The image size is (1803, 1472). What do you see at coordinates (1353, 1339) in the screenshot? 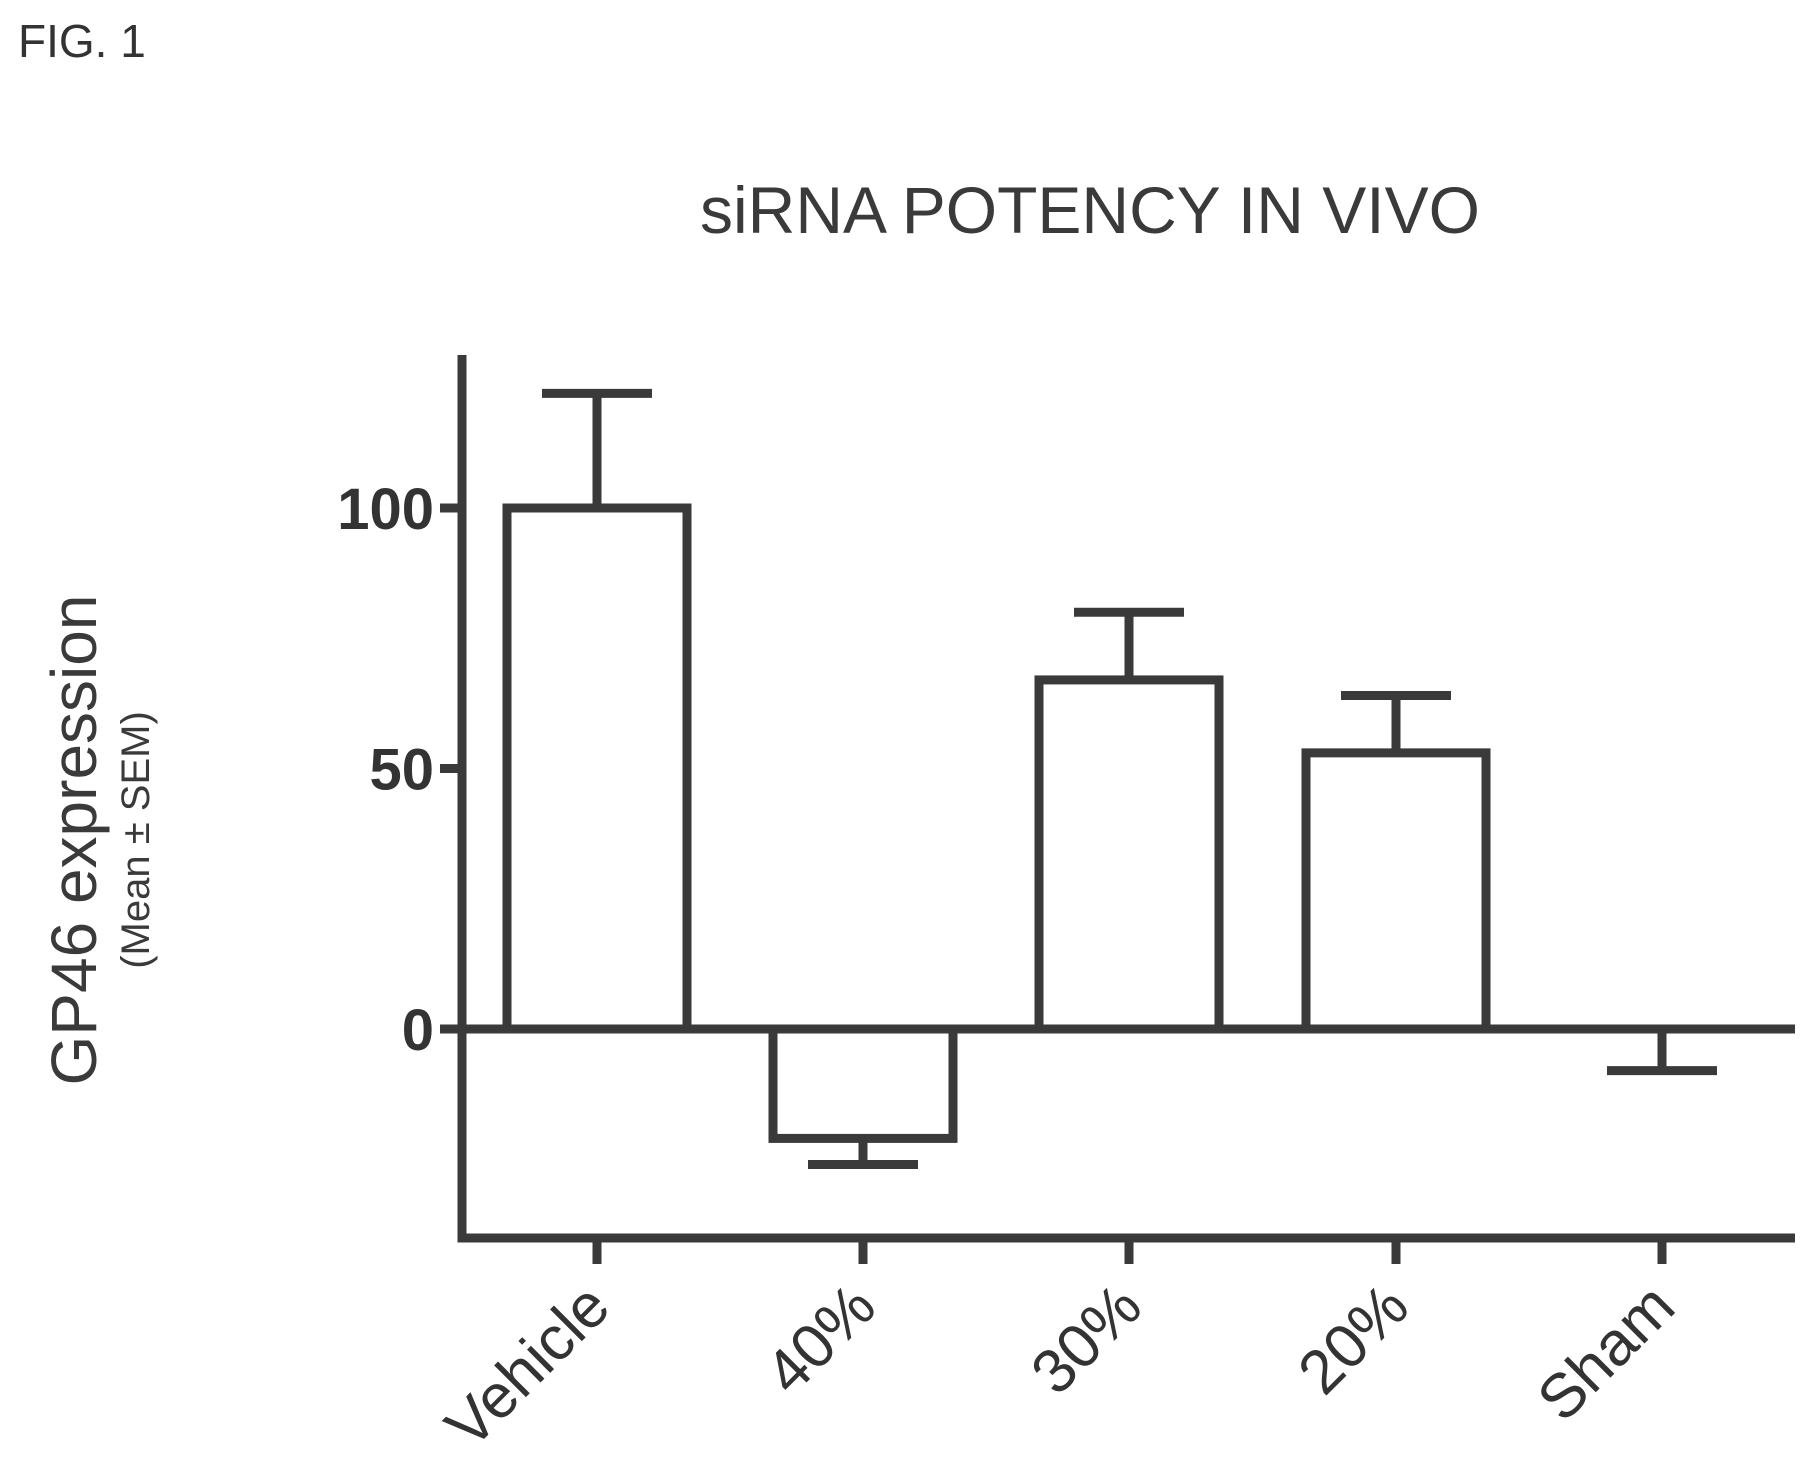
I see `category-label-20pct: 20%` at bounding box center [1353, 1339].